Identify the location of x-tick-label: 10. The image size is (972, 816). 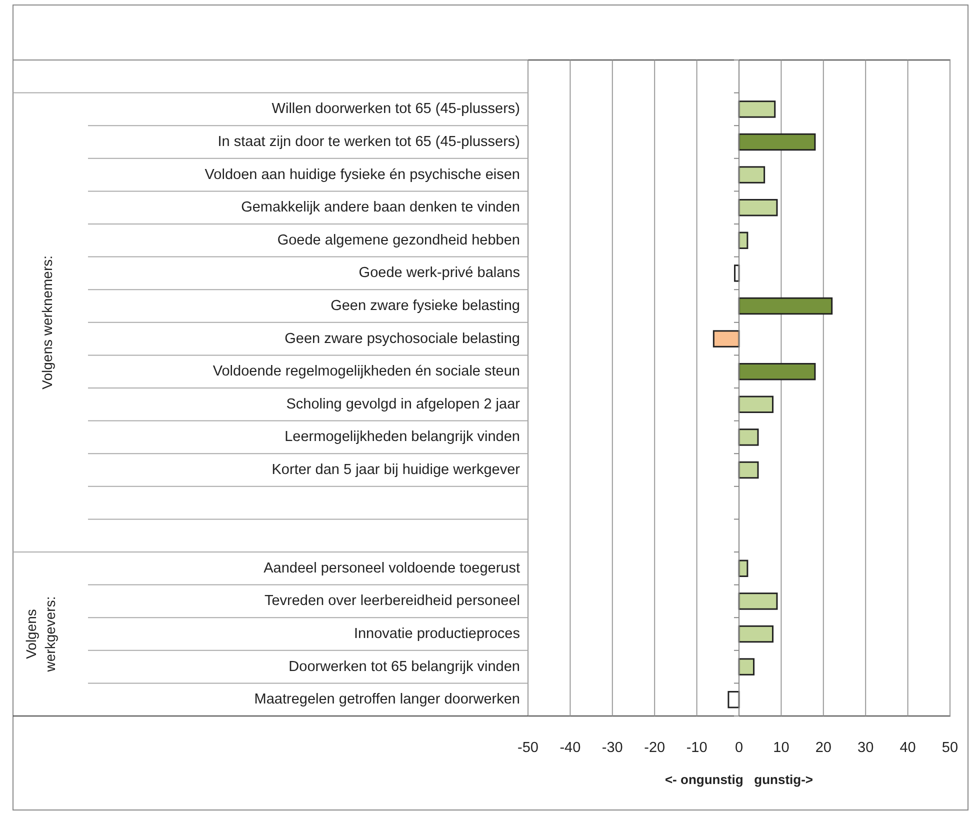
(781, 748).